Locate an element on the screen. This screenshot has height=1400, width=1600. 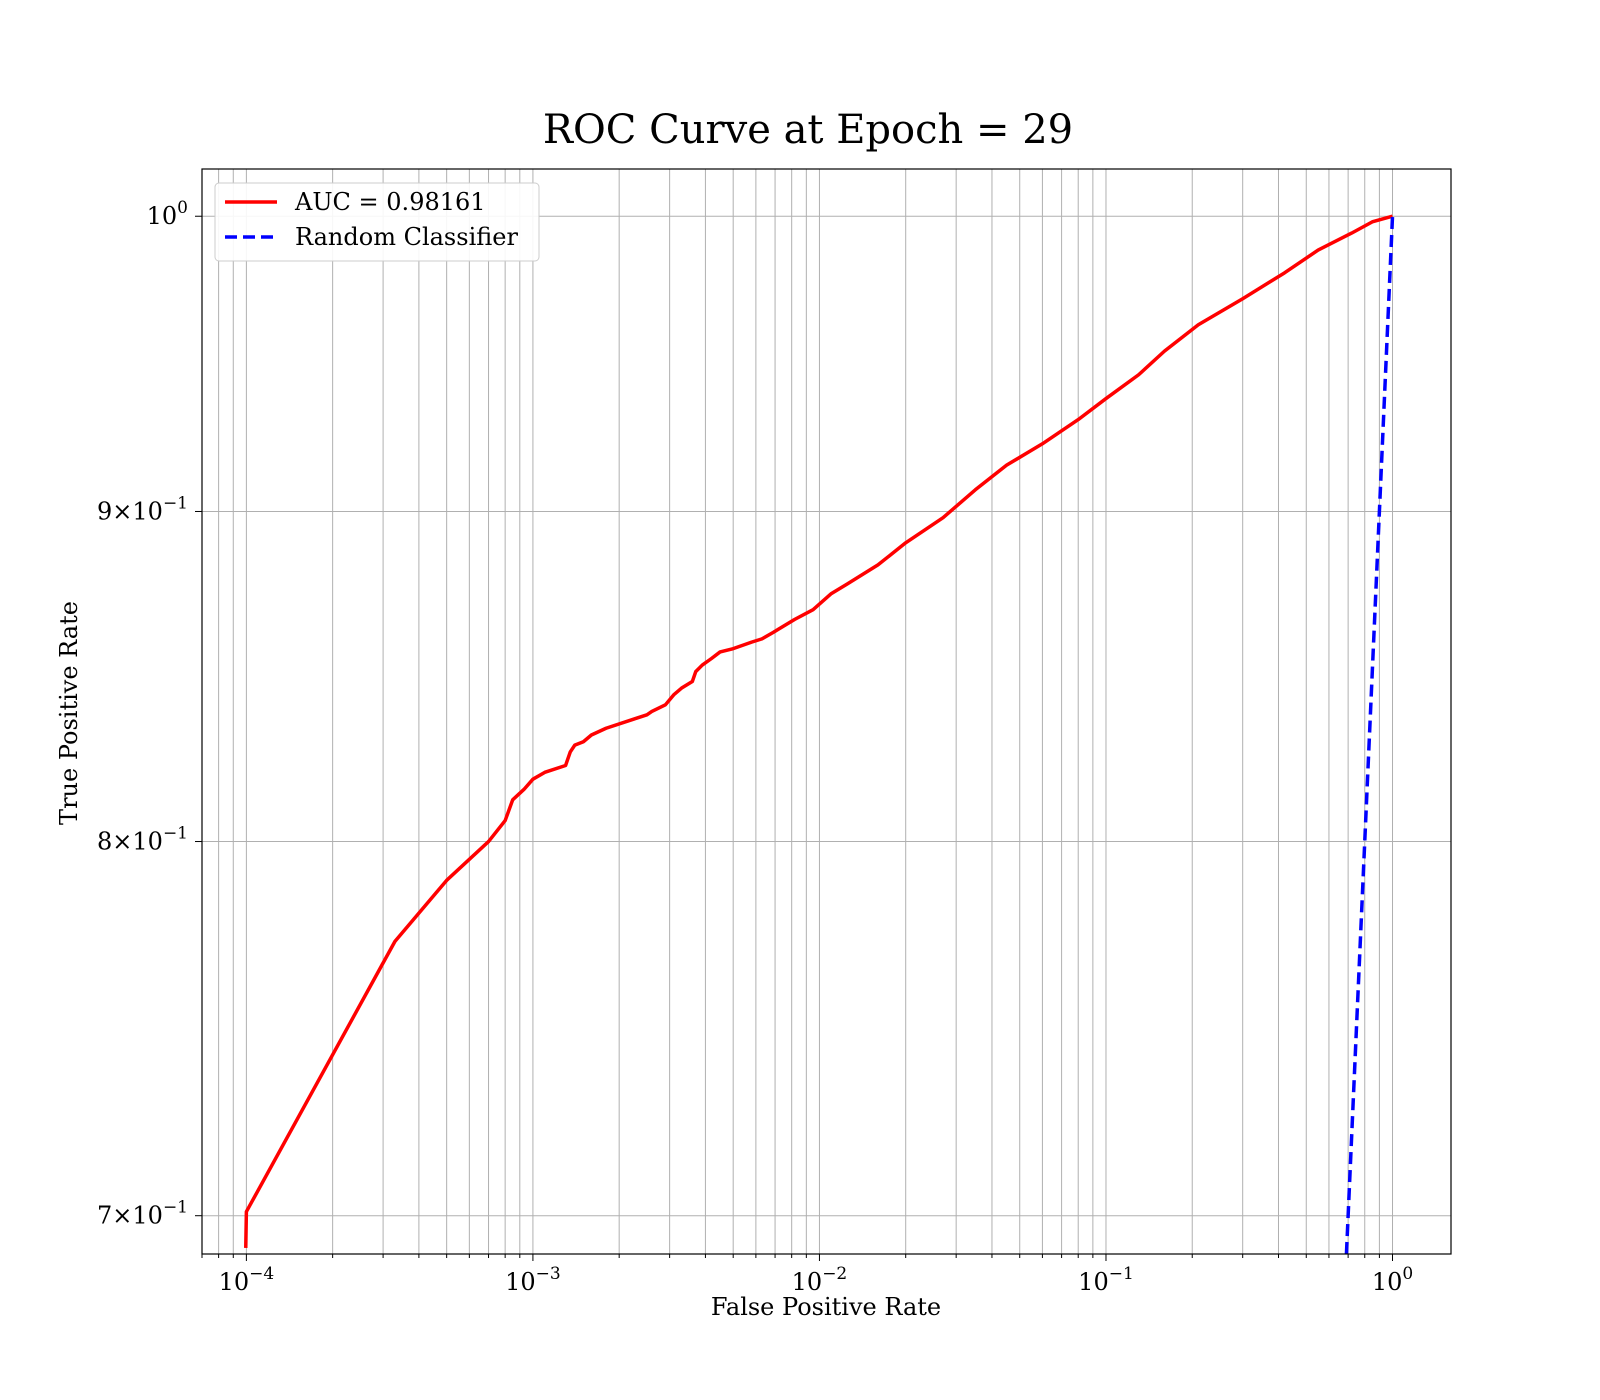
y-axis-label: True Positive Rate is located at coordinates (69, 713).